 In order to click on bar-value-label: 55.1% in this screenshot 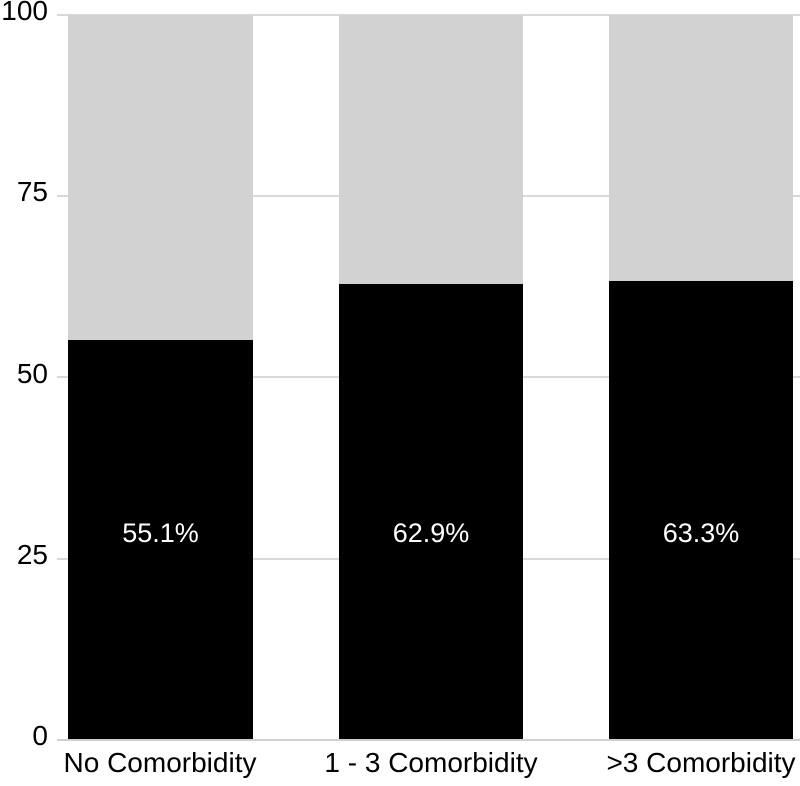, I will do `click(160, 533)`.